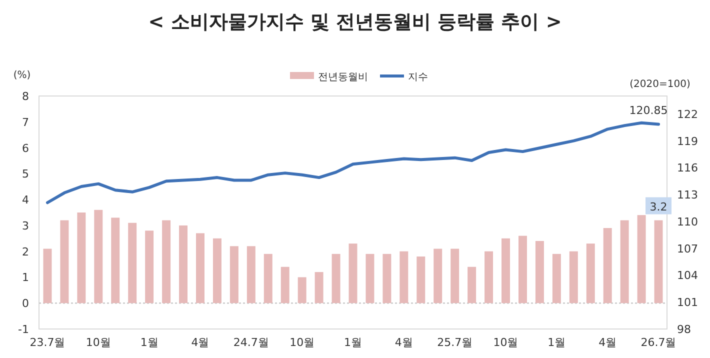 The image size is (710, 358). I want to click on x-tick-label: 24.7월, so click(251, 342).